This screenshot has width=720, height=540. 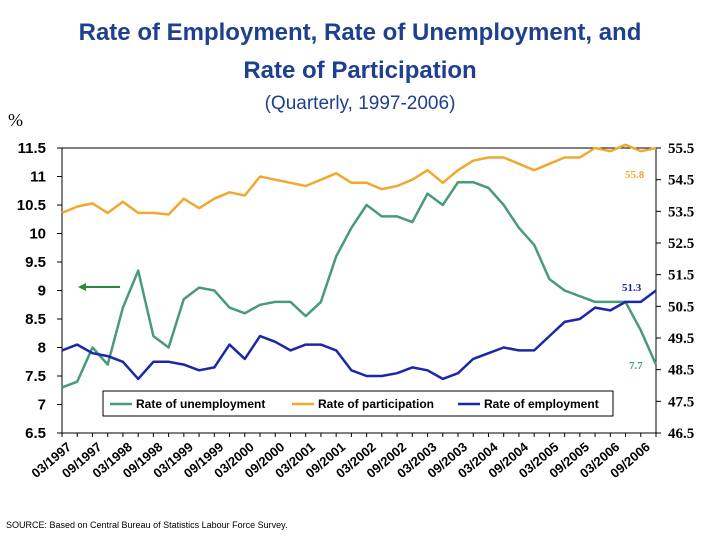 I want to click on left-tick-label: 7, so click(x=42, y=405).